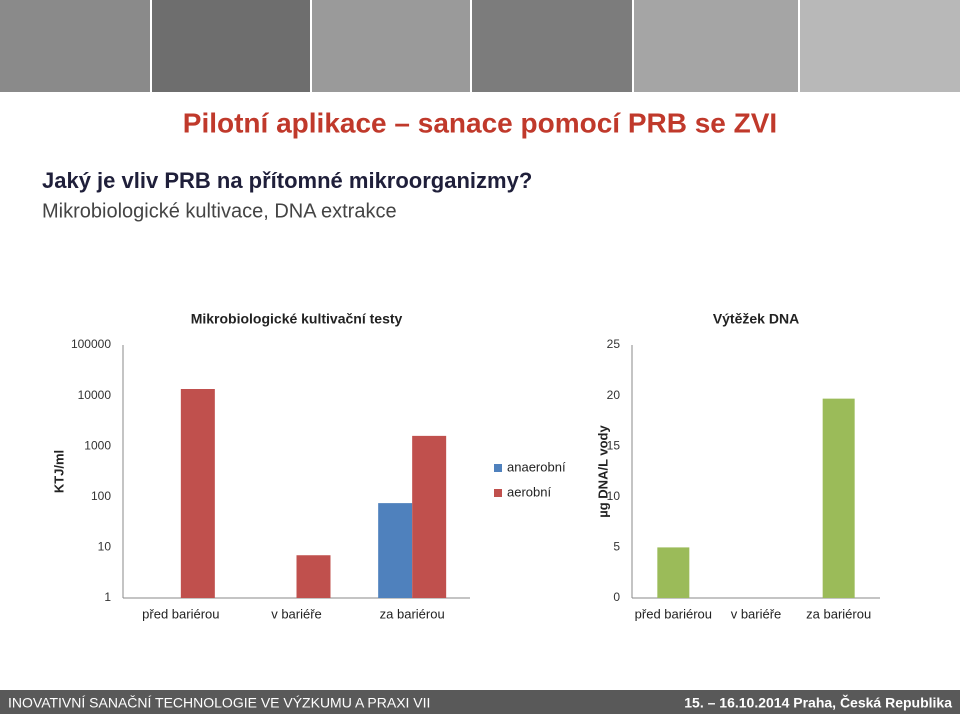  Describe the element at coordinates (101, 496) in the screenshot. I see `y-tick-label: 100` at that location.